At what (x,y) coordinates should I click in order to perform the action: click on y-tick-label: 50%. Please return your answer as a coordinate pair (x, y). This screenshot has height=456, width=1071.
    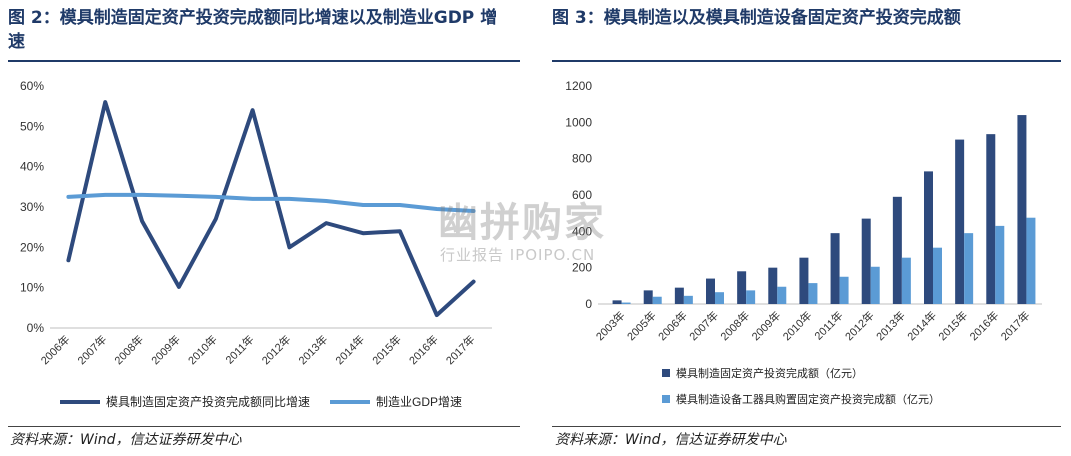
    Looking at the image, I should click on (32, 126).